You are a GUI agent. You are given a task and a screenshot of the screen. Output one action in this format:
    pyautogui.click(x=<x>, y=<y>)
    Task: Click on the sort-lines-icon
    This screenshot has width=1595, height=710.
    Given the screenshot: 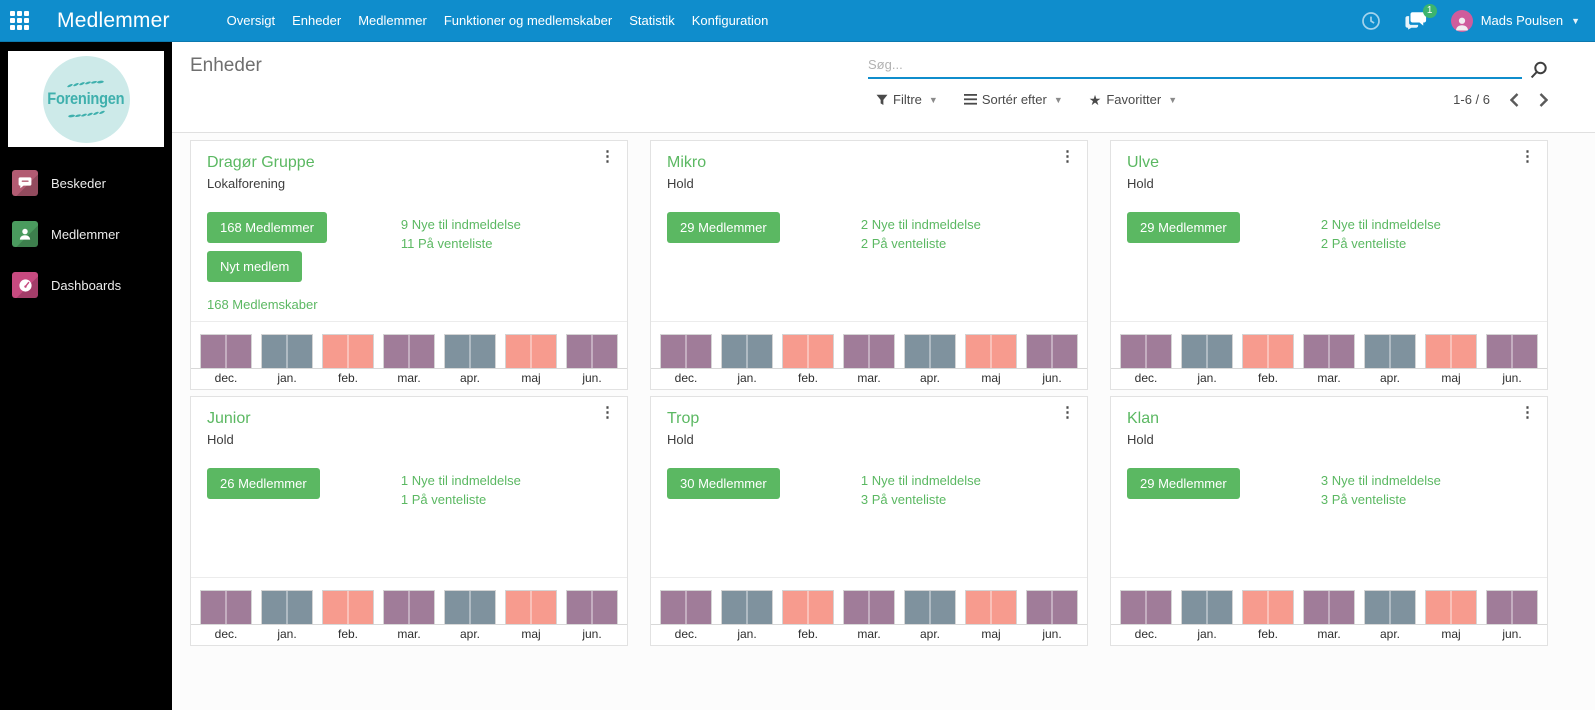 What is the action you would take?
    pyautogui.click(x=970, y=99)
    